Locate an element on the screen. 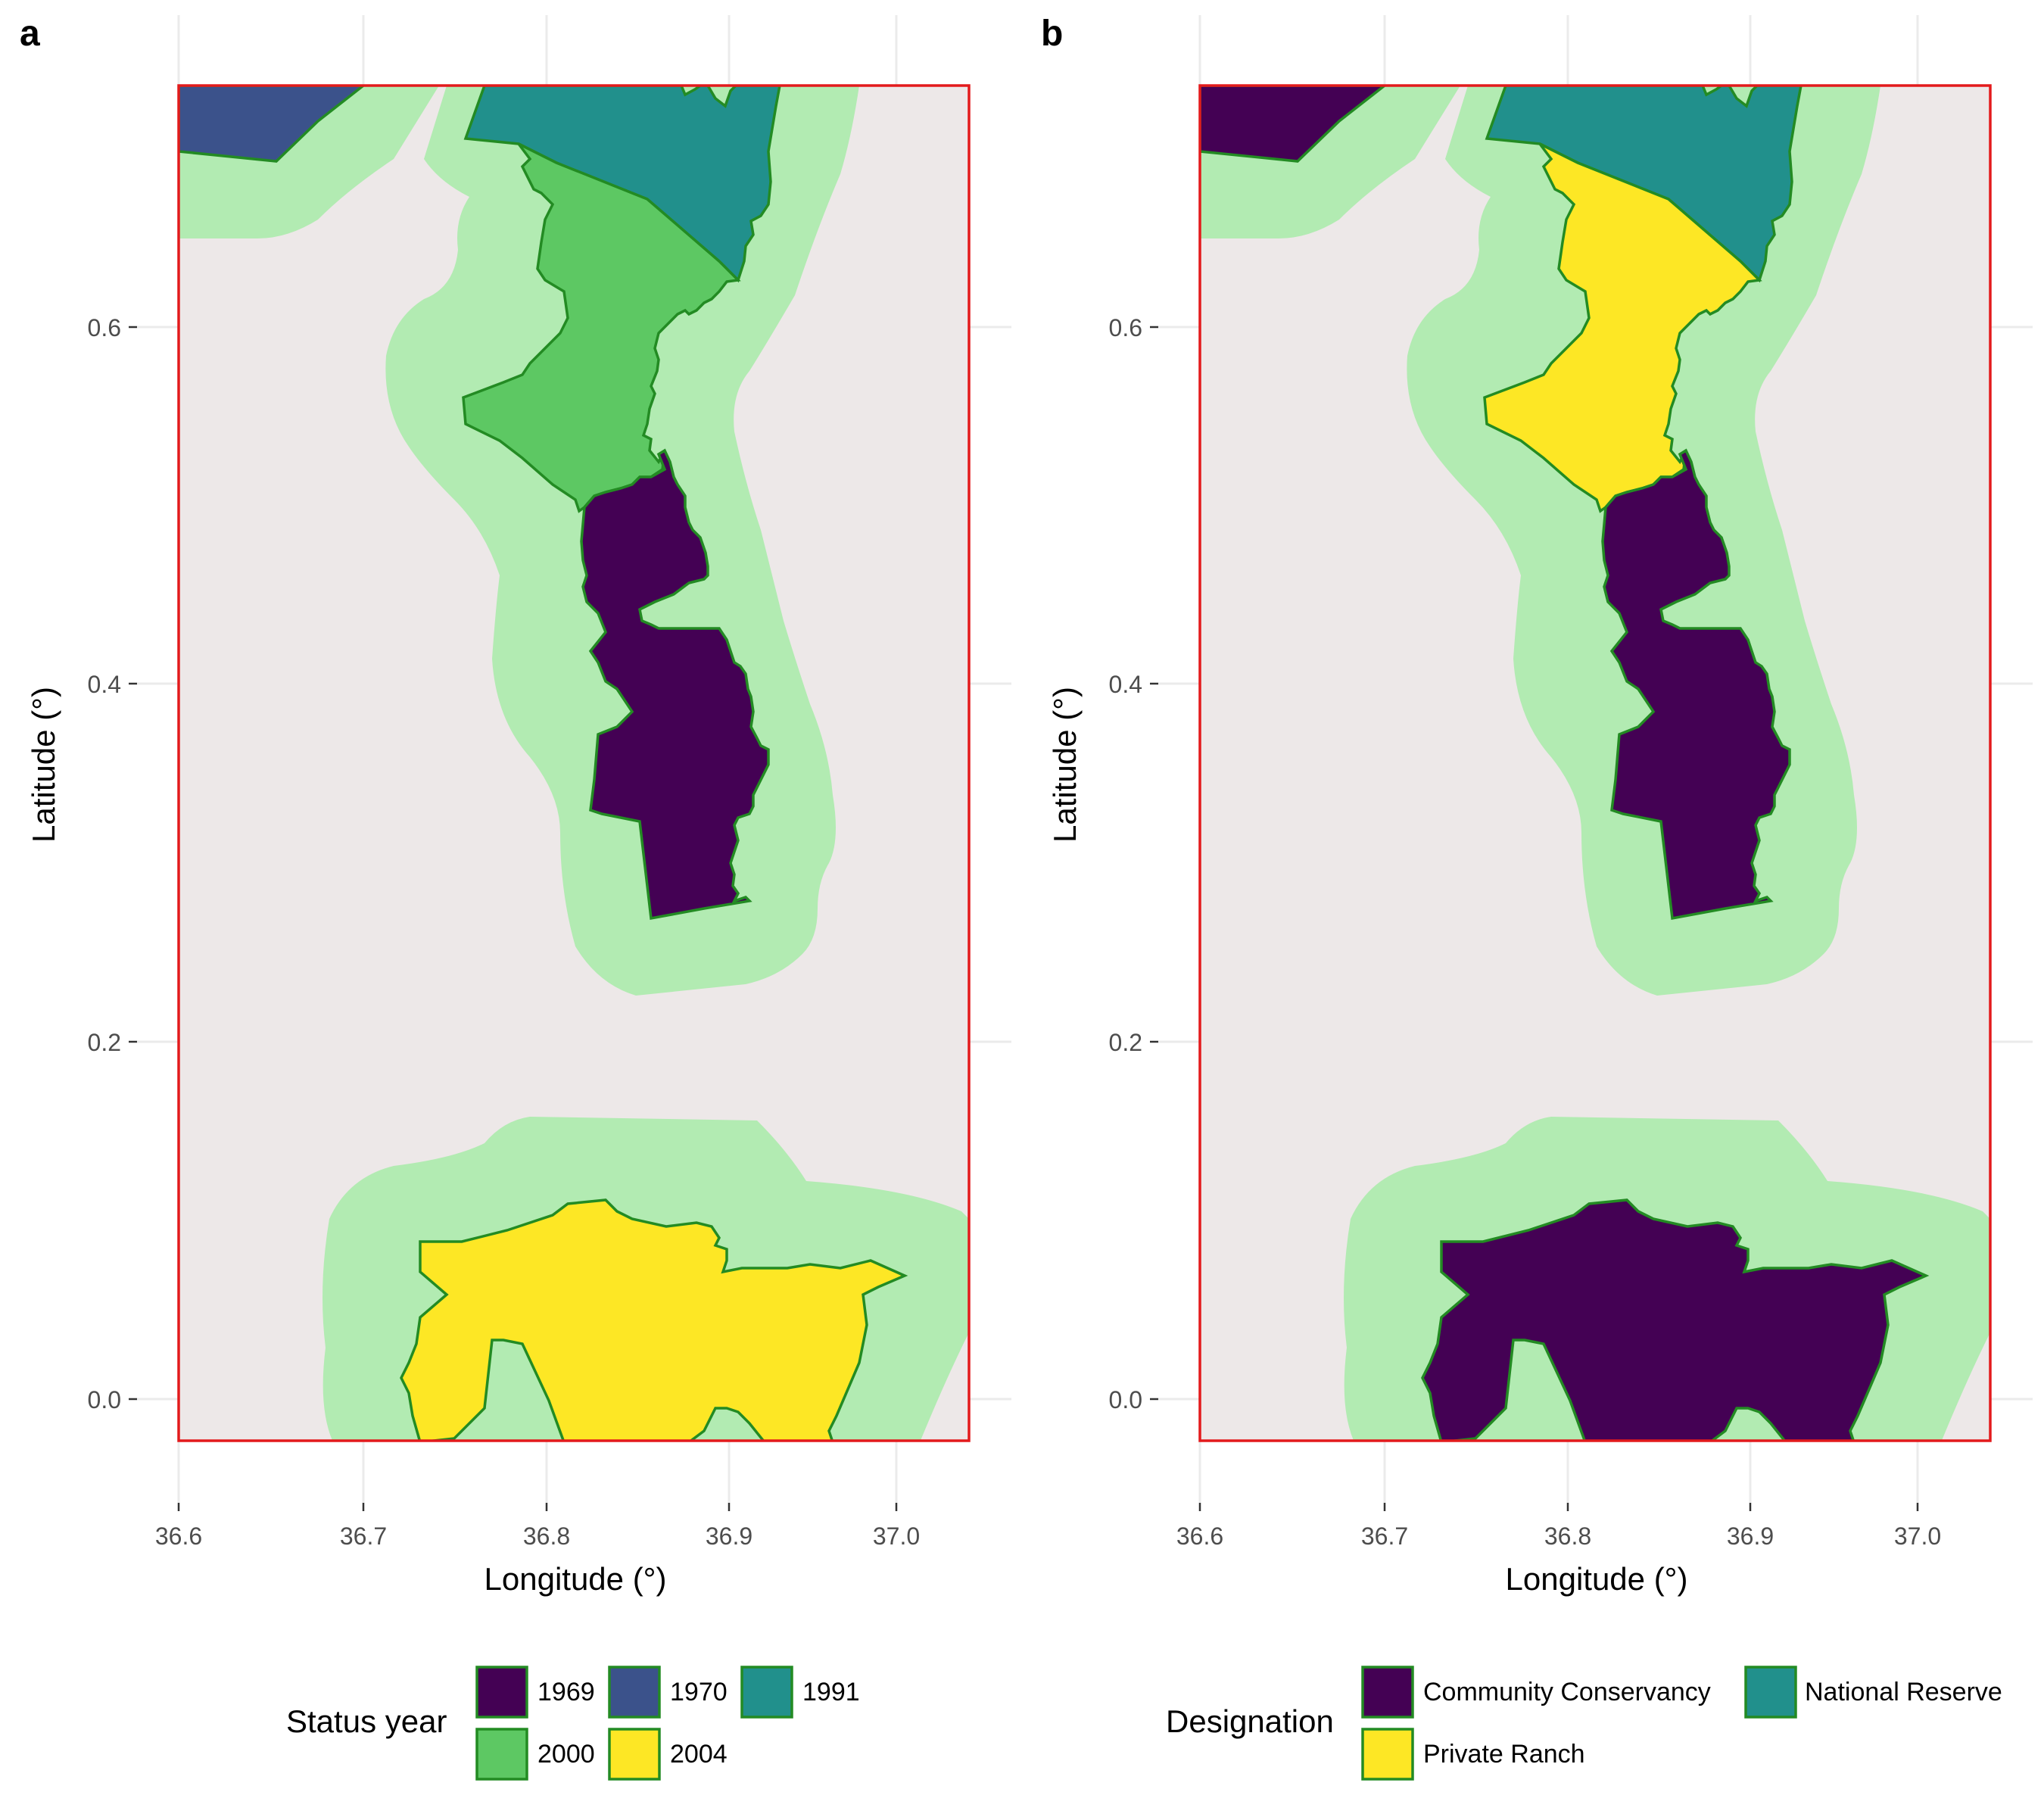 This screenshot has height=1817, width=2044. legend-item: 2000 is located at coordinates (535, 1754).